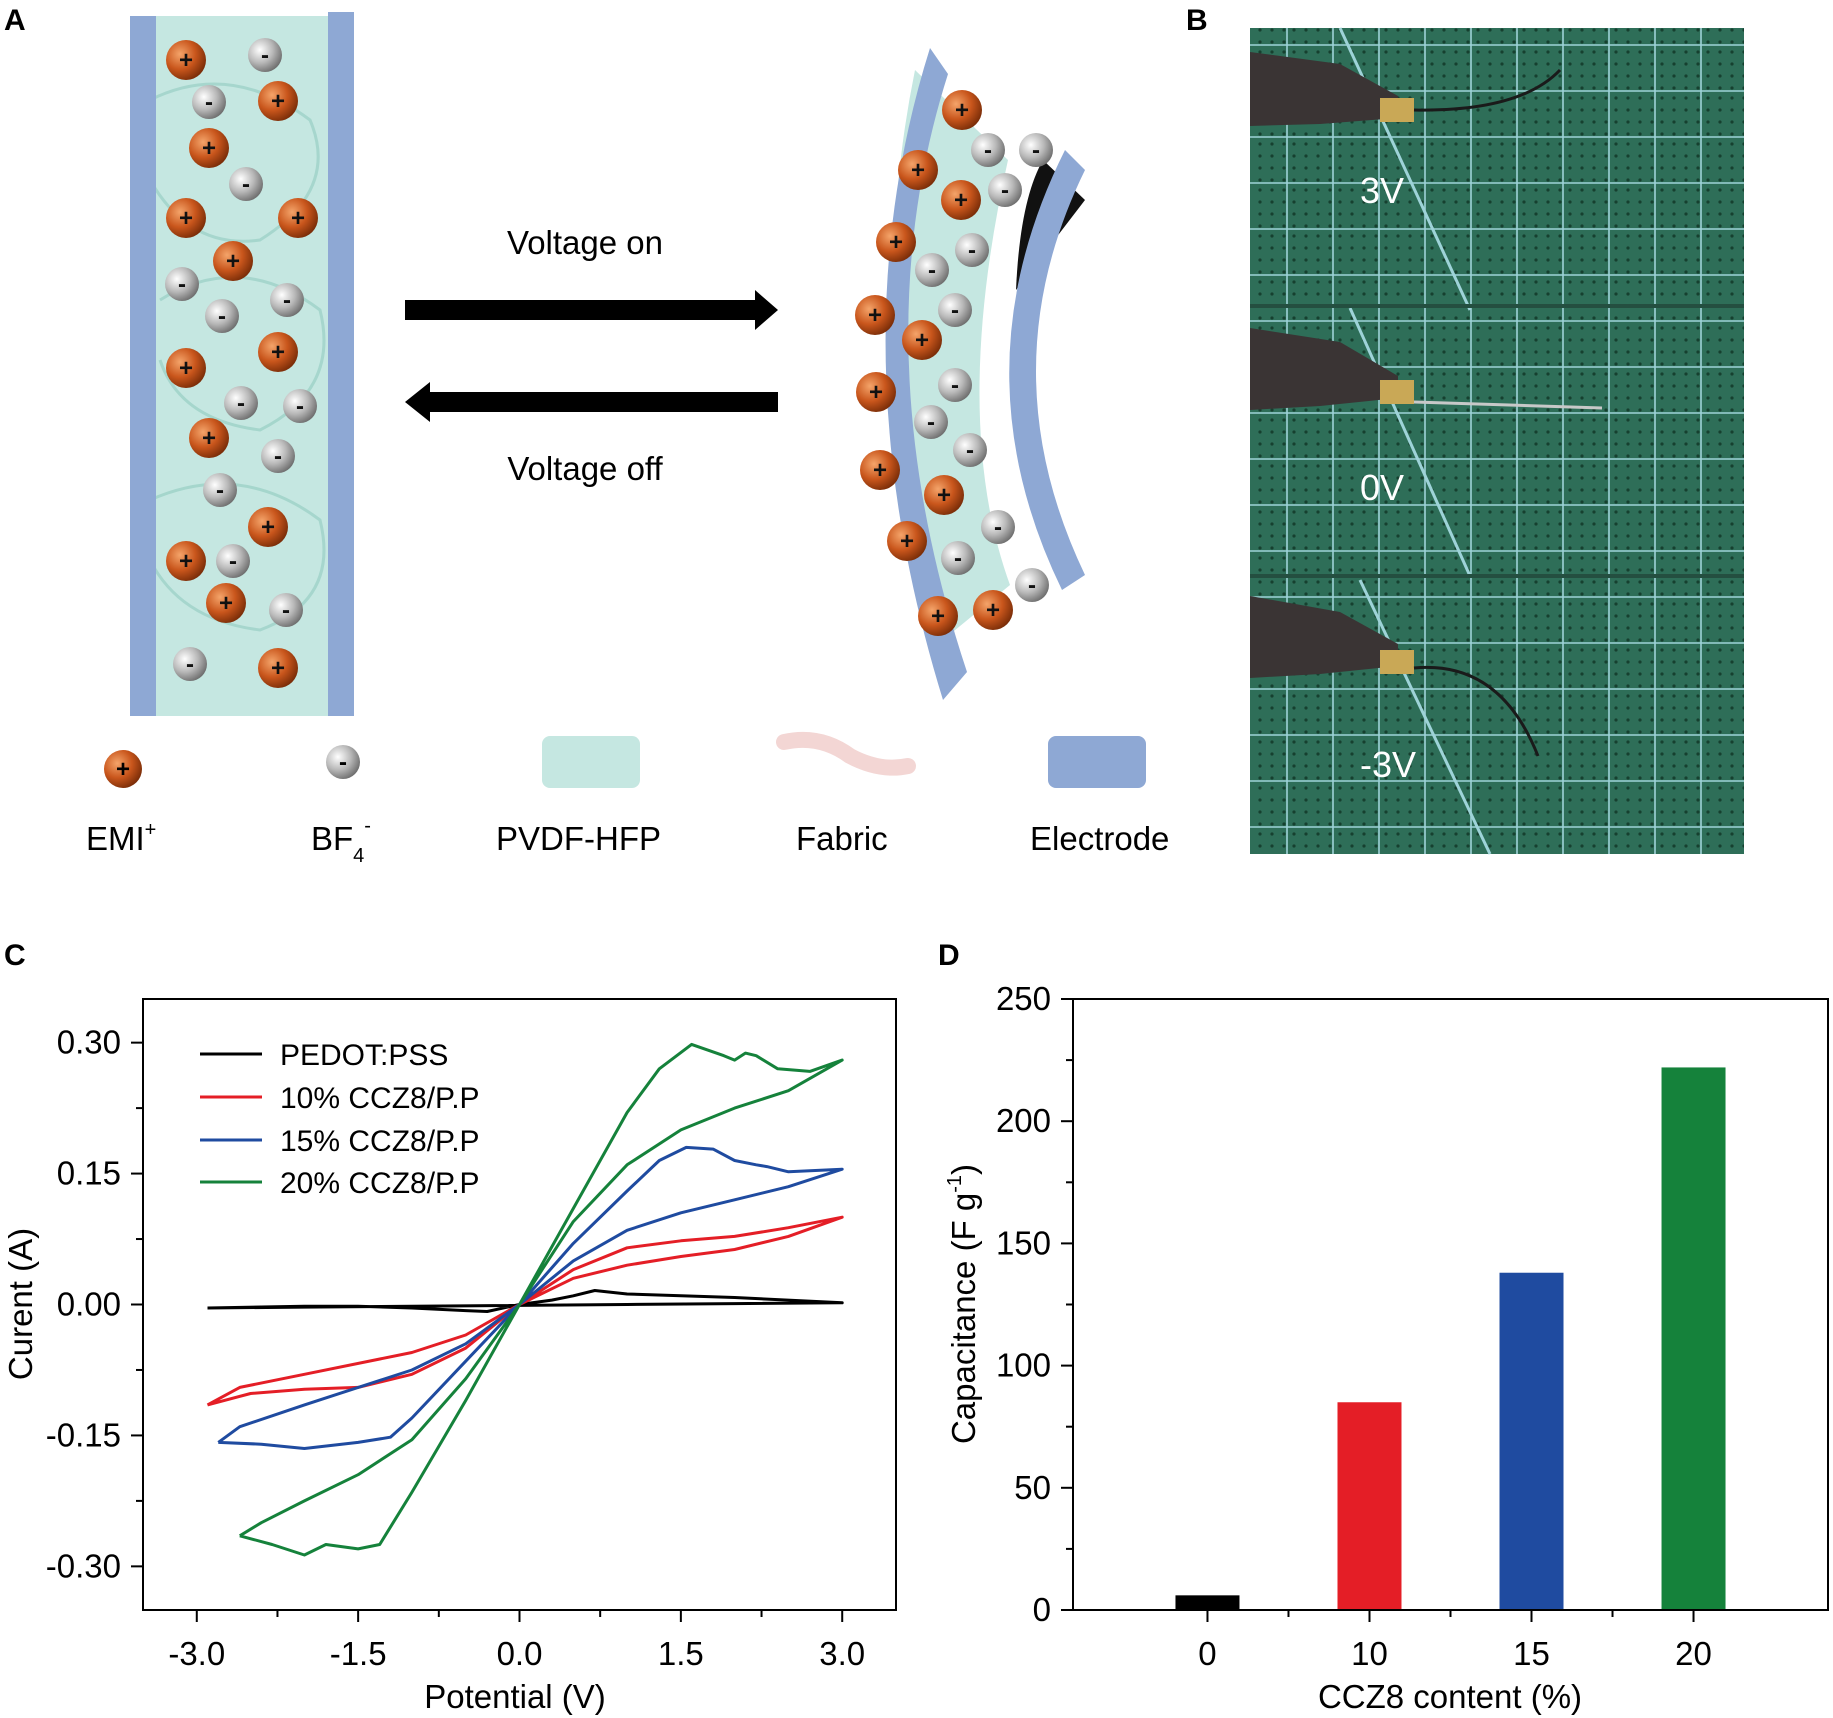 This screenshot has width=1833, height=1718. Describe the element at coordinates (15, 955) in the screenshot. I see `panel-label-c: C` at that location.